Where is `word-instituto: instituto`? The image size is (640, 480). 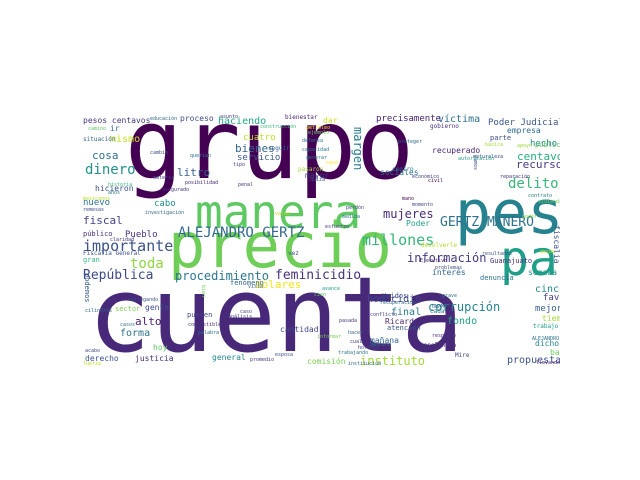
word-instituto: instituto is located at coordinates (393, 361).